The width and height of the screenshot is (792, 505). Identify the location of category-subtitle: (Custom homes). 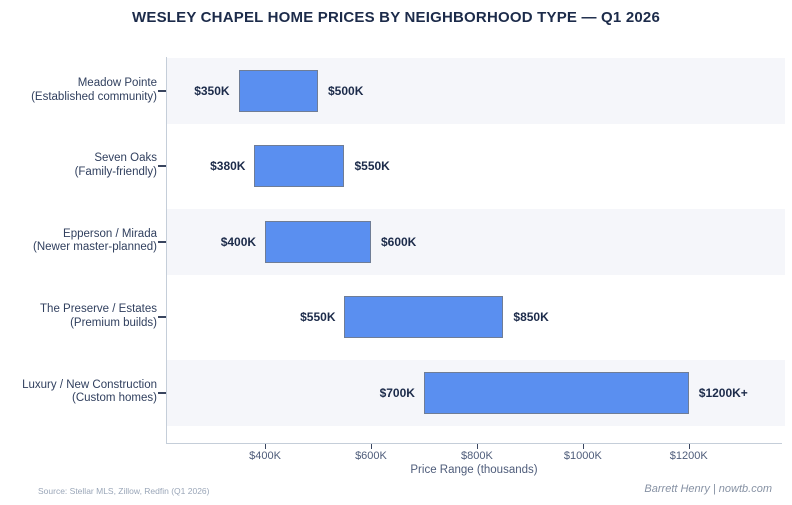
(114, 398).